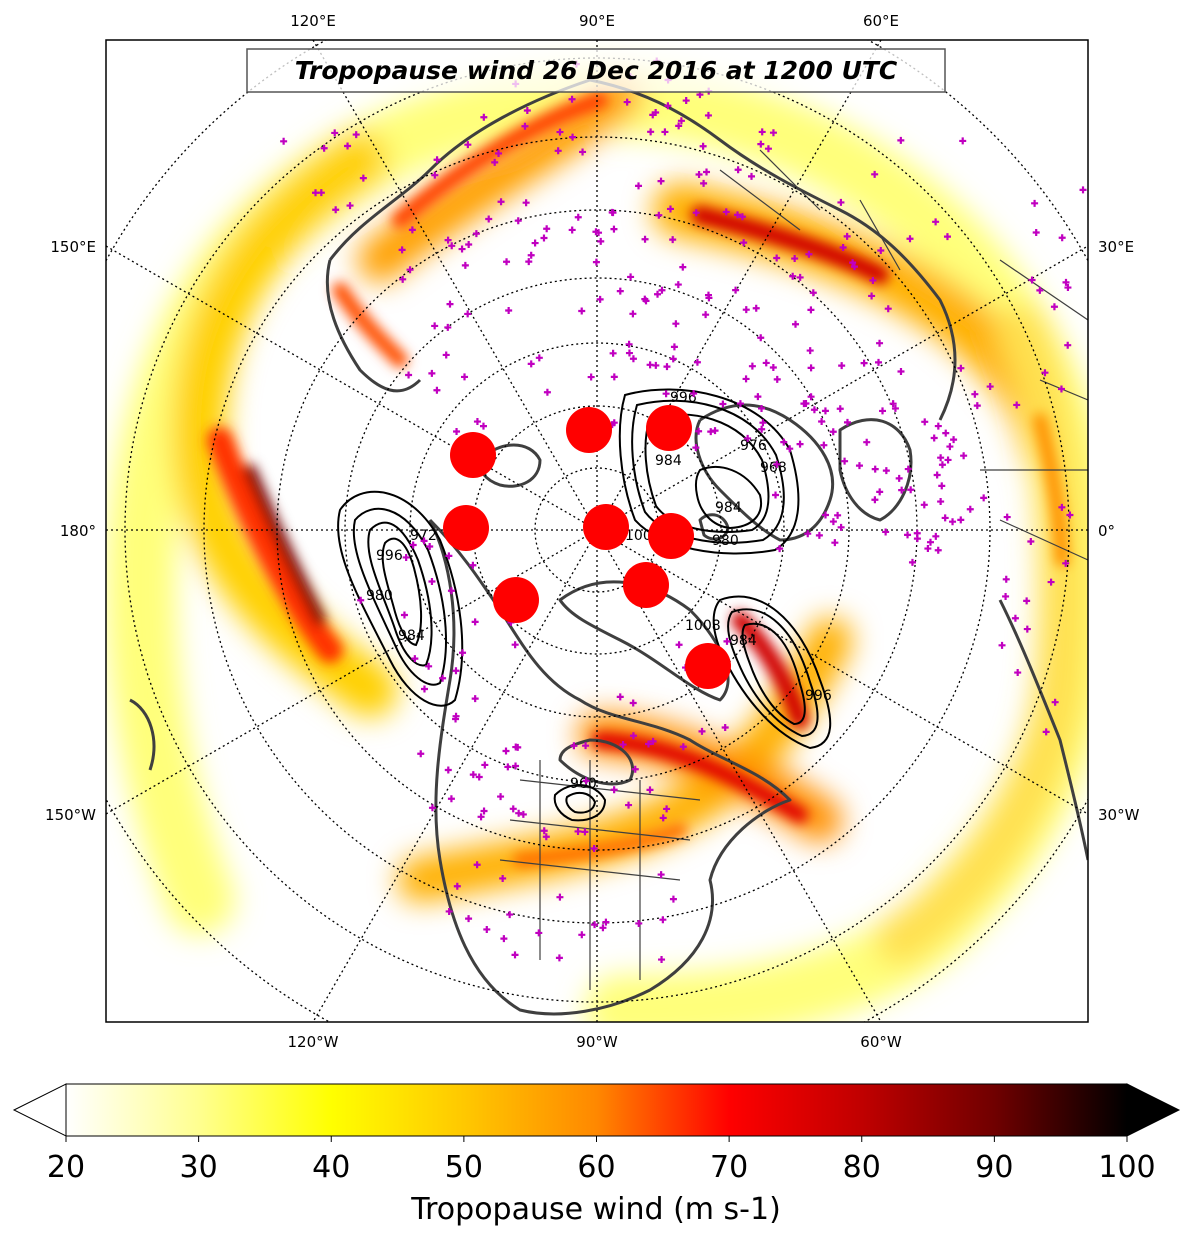 This screenshot has width=1192, height=1238. I want to click on meridian-label: 60°E, so click(881, 21).